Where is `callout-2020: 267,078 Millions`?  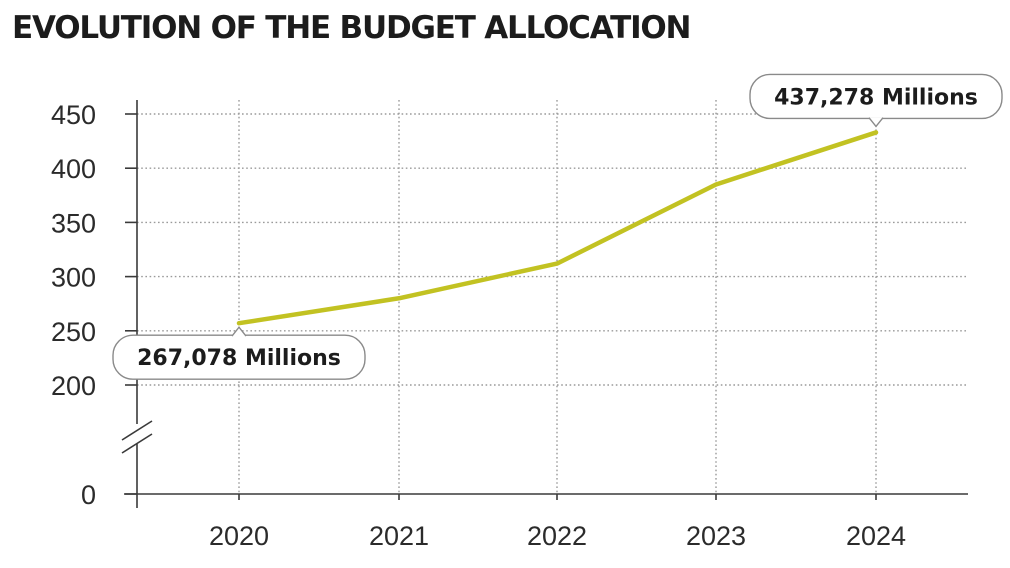
callout-2020: 267,078 Millions is located at coordinates (239, 353).